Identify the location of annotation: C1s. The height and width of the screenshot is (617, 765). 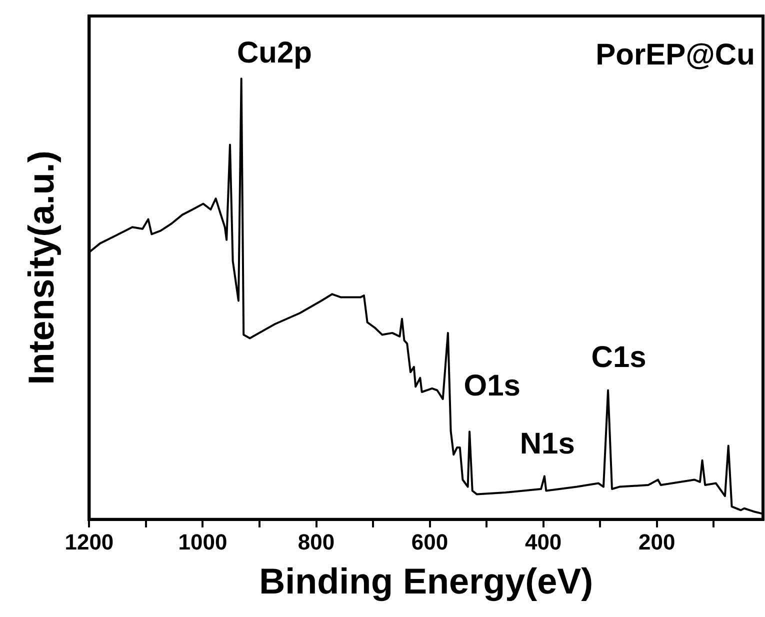
(618, 357).